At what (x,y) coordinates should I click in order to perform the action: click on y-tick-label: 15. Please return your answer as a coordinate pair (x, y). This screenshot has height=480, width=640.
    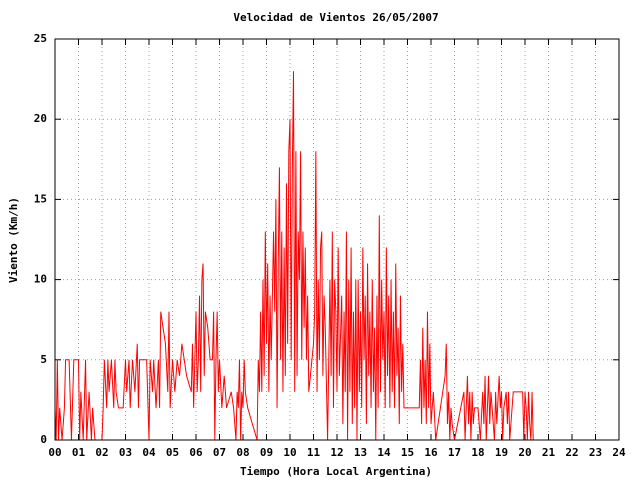
    Looking at the image, I should click on (40, 198).